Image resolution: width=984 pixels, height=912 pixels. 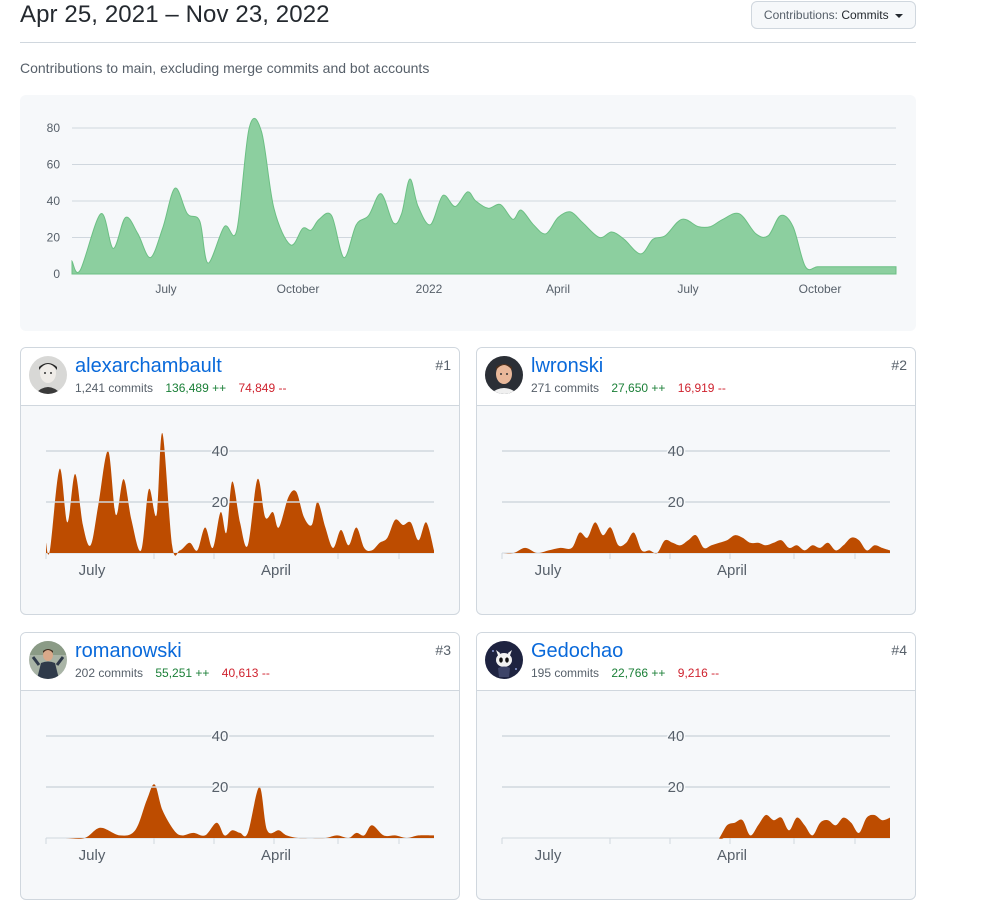 What do you see at coordinates (567, 366) in the screenshot?
I see `username-link: lwronski` at bounding box center [567, 366].